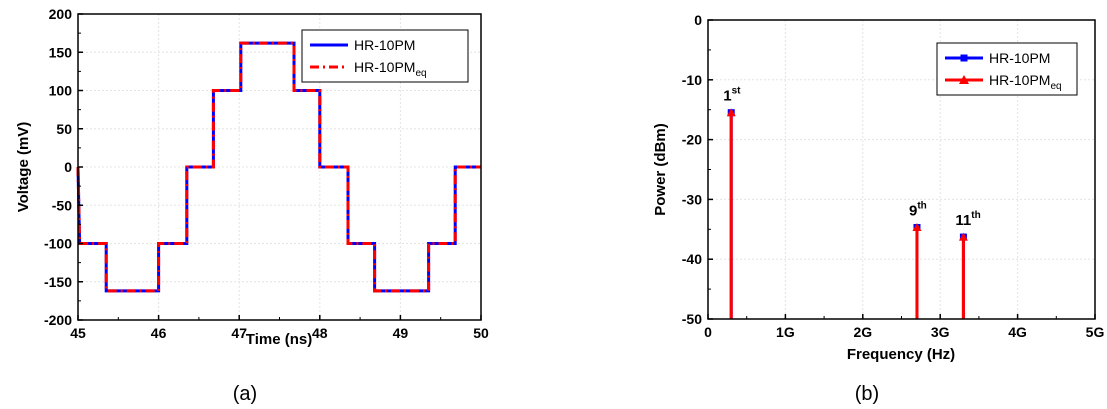  Describe the element at coordinates (867, 394) in the screenshot. I see `panel-caption: (b)` at that location.